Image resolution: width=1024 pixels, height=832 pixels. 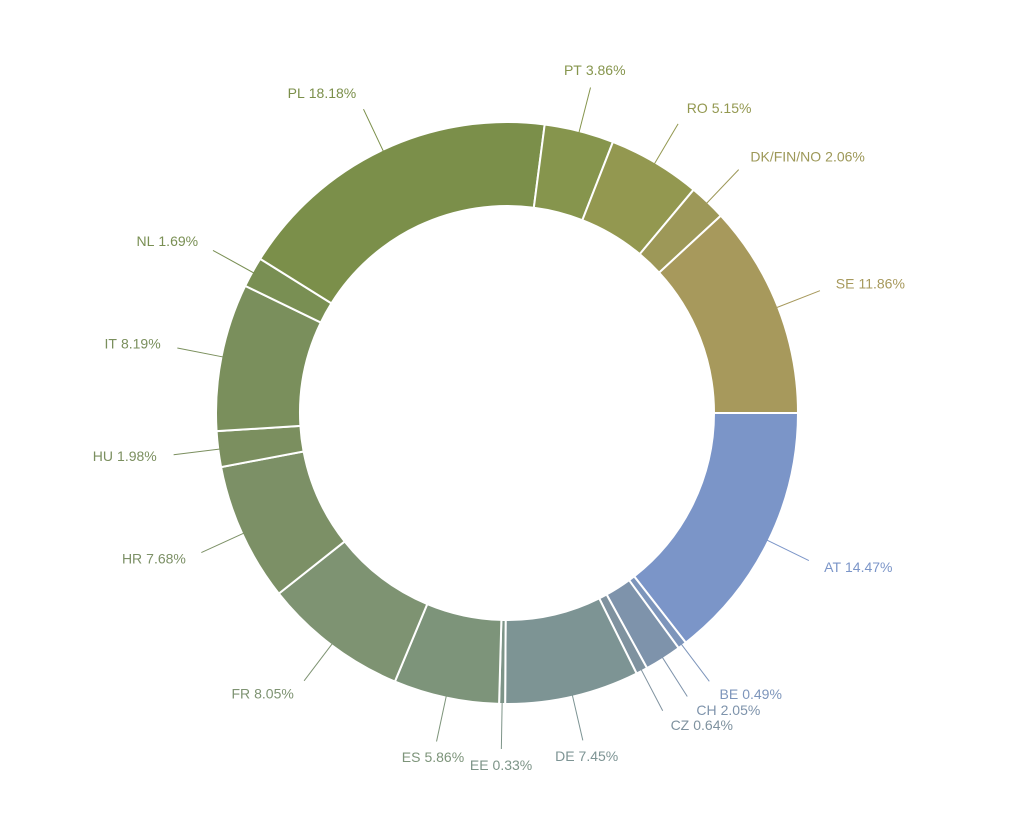 What do you see at coordinates (111, 343) in the screenshot?
I see `slice-category: IT` at bounding box center [111, 343].